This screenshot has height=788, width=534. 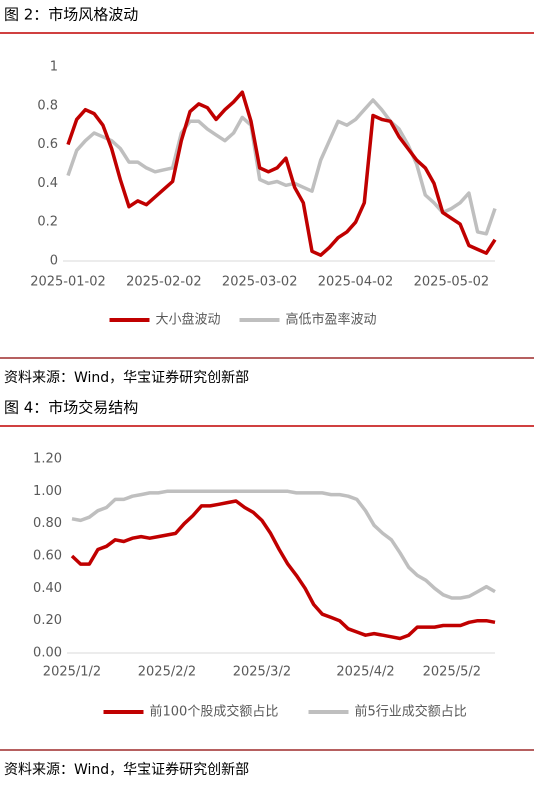 I want to click on y-tick-label: 1.20, so click(x=47, y=459).